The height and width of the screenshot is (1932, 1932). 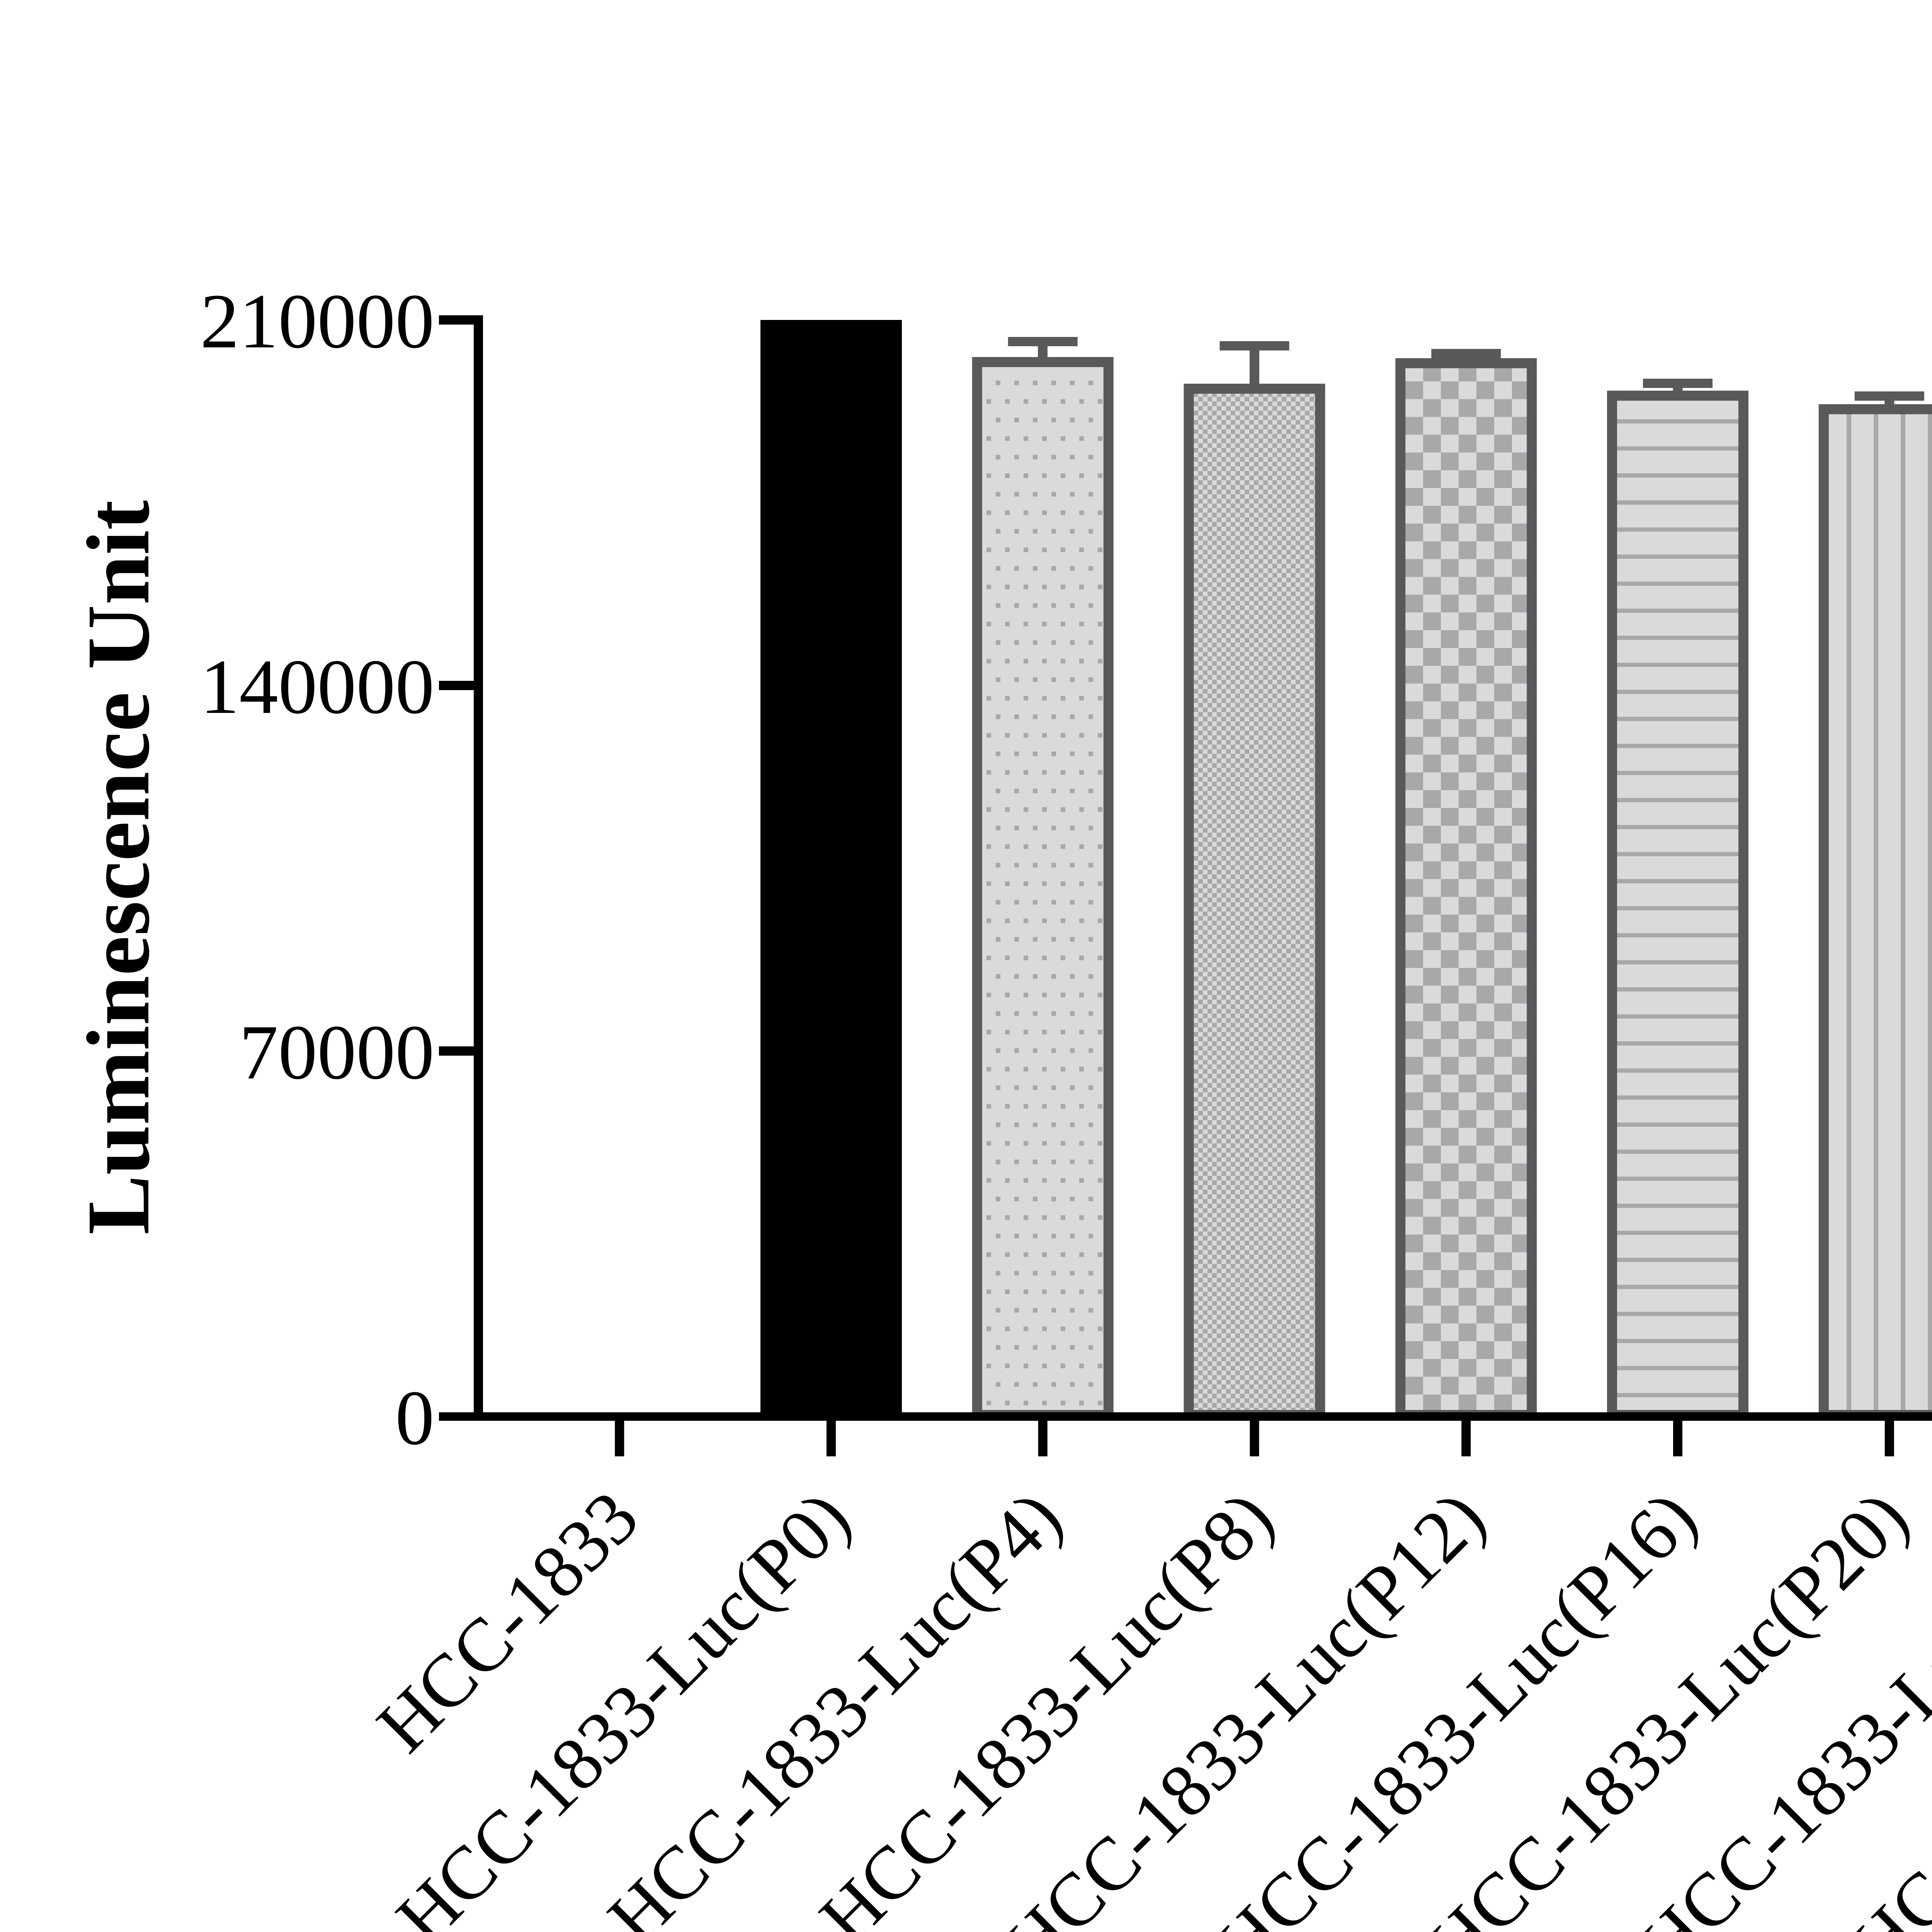 I want to click on svg-text: Luminescence Unit, so click(x=119, y=868).